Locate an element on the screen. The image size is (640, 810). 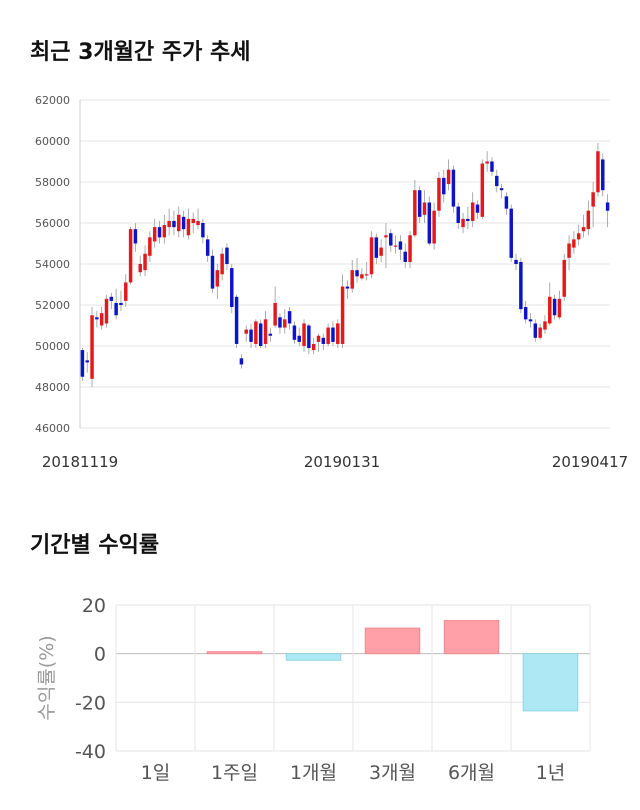
price-tick-label: 50000 is located at coordinates (52, 346).